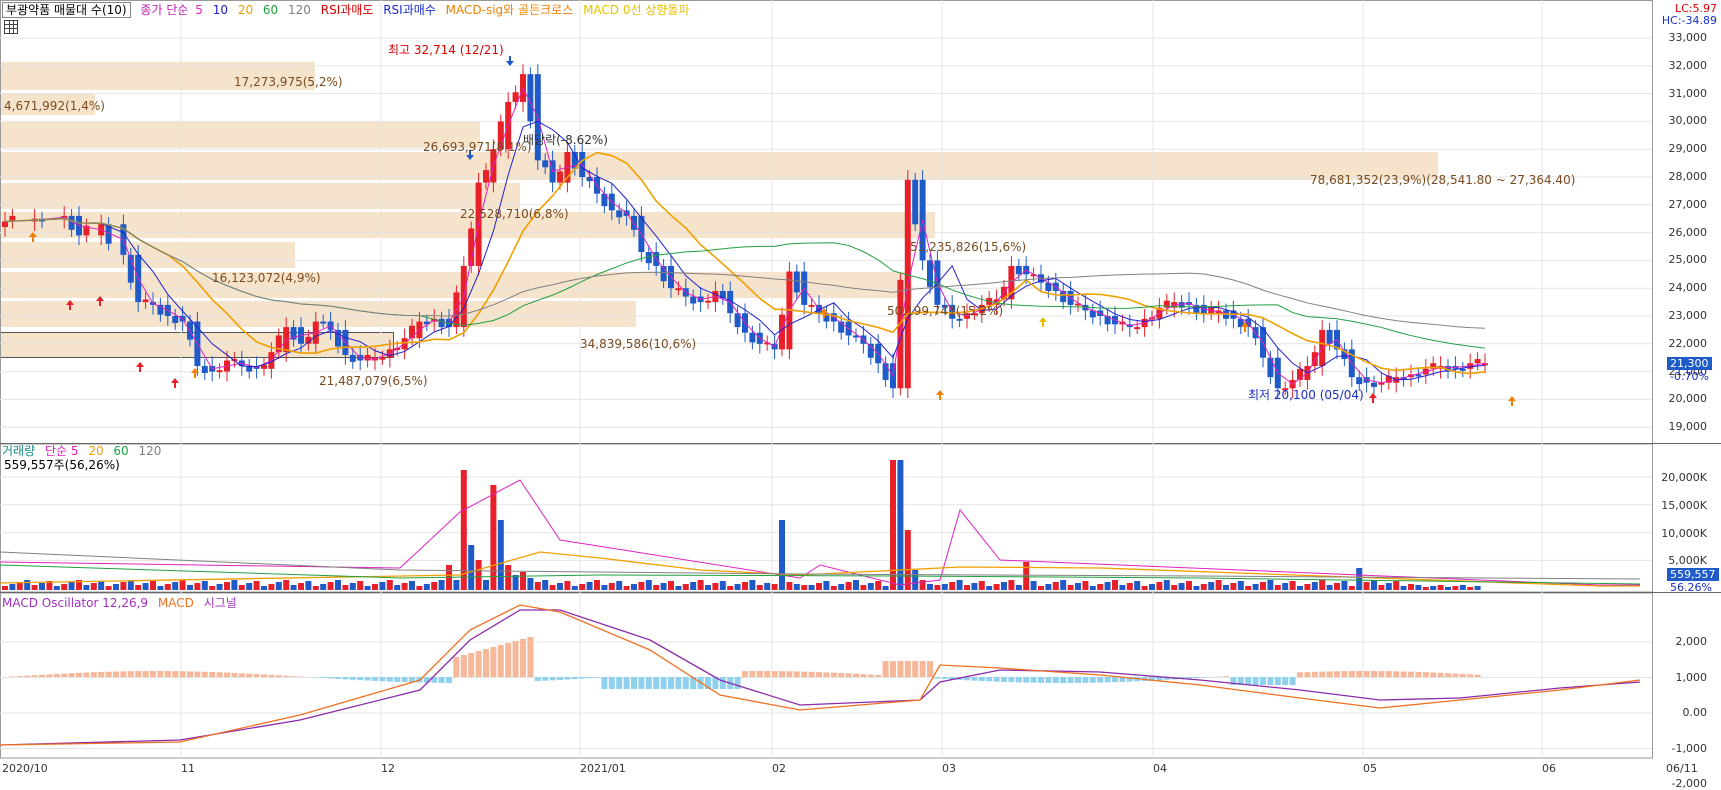 This screenshot has width=1721, height=790. I want to click on axis-label: 24,000, so click(1688, 287).